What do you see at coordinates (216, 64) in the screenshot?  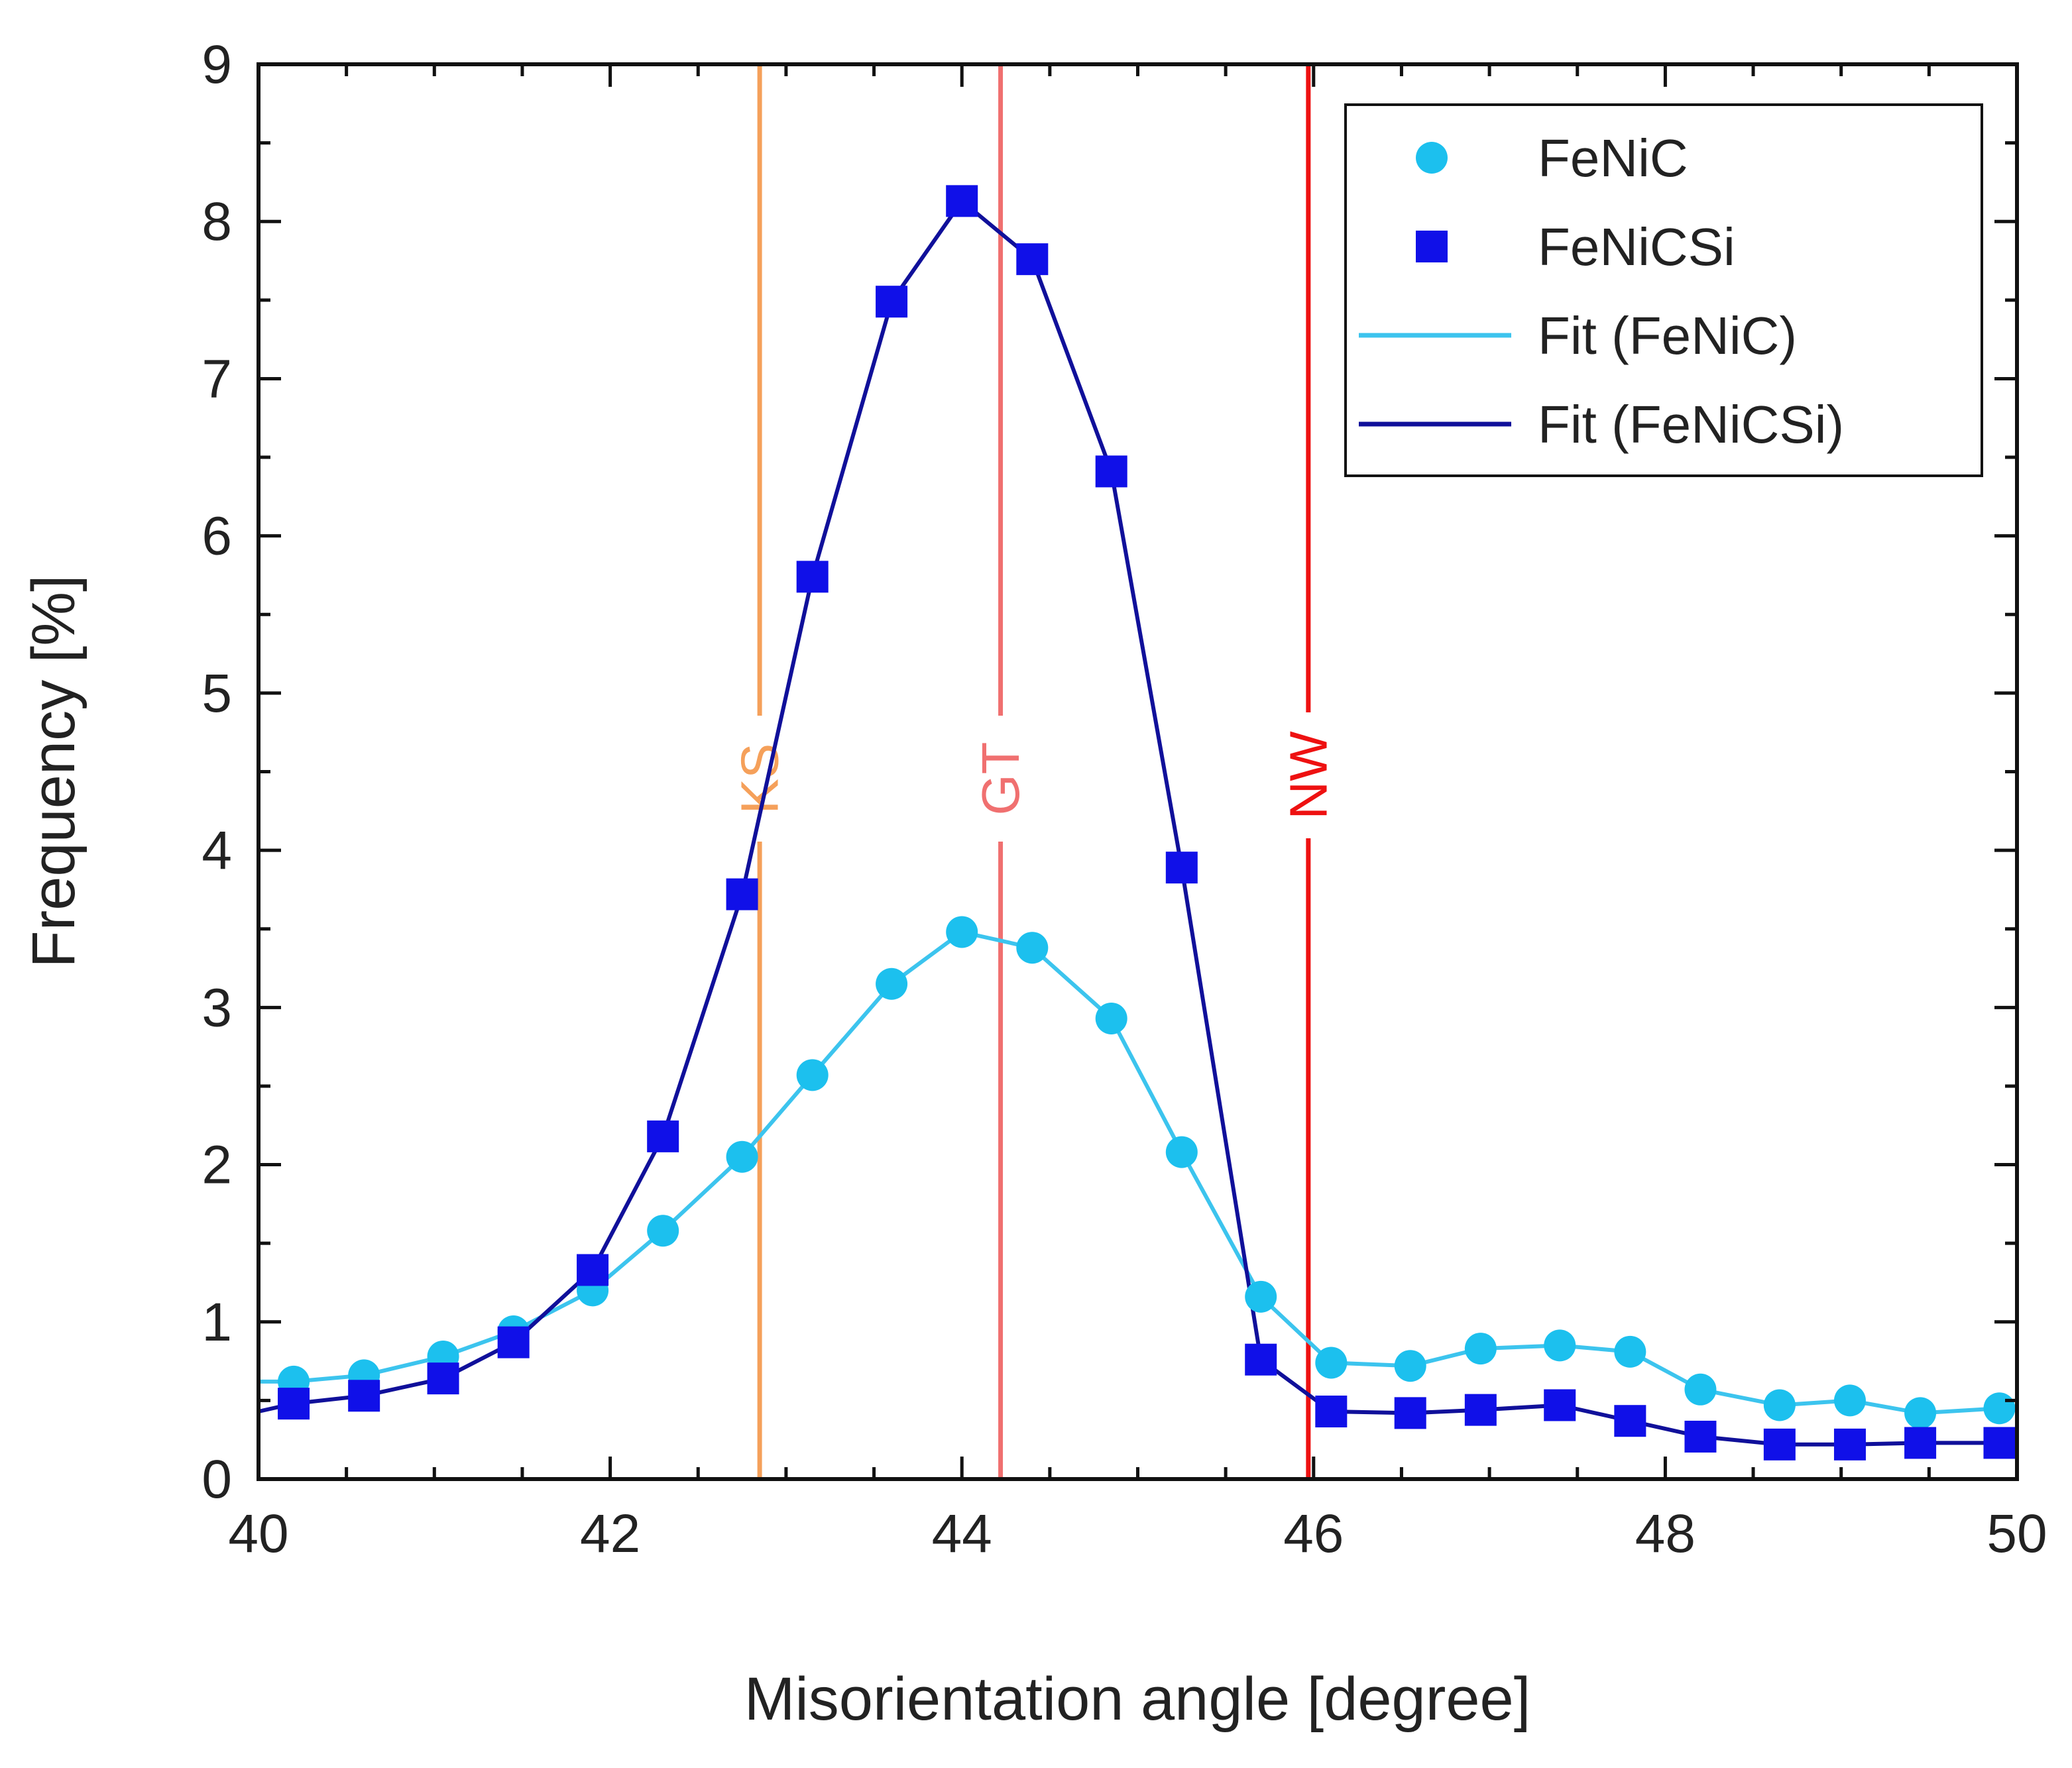 I see `y-tick-label: 9` at bounding box center [216, 64].